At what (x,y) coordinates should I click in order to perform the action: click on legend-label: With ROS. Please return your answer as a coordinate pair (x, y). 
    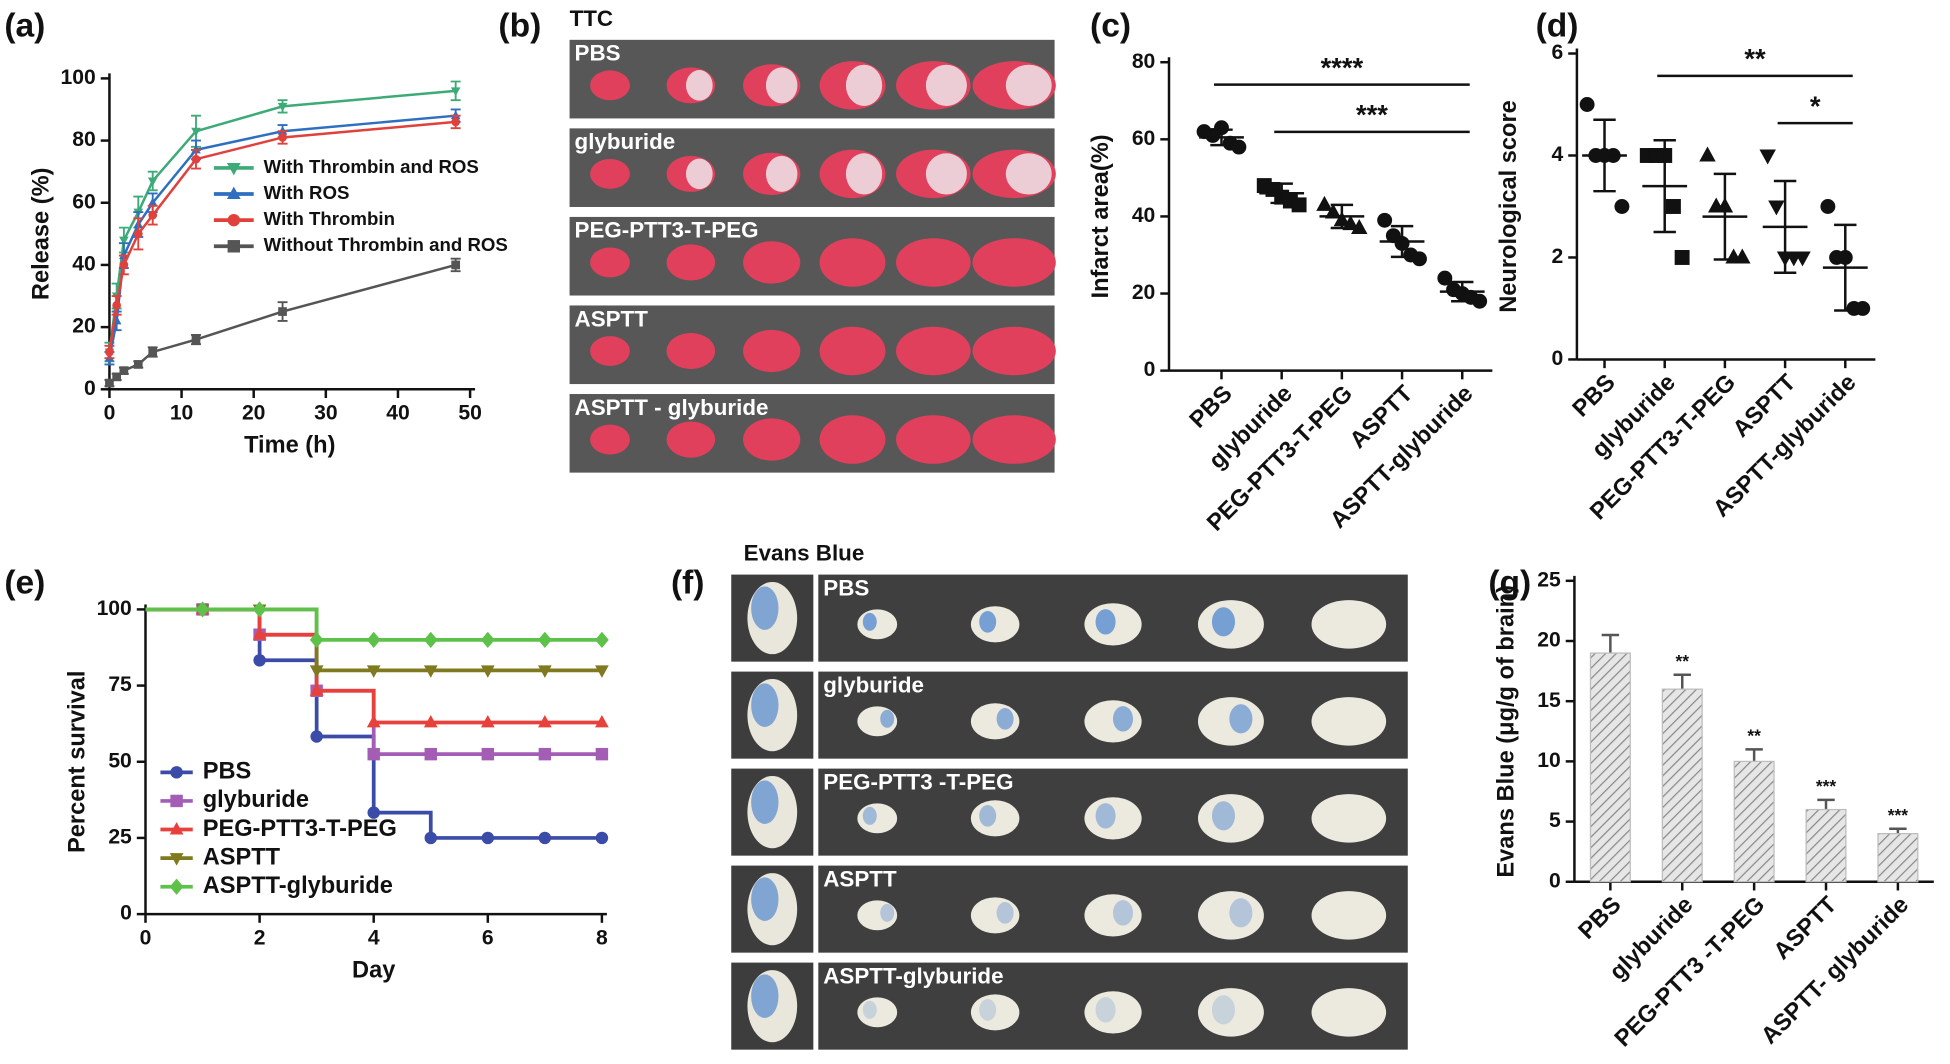
    Looking at the image, I should click on (307, 192).